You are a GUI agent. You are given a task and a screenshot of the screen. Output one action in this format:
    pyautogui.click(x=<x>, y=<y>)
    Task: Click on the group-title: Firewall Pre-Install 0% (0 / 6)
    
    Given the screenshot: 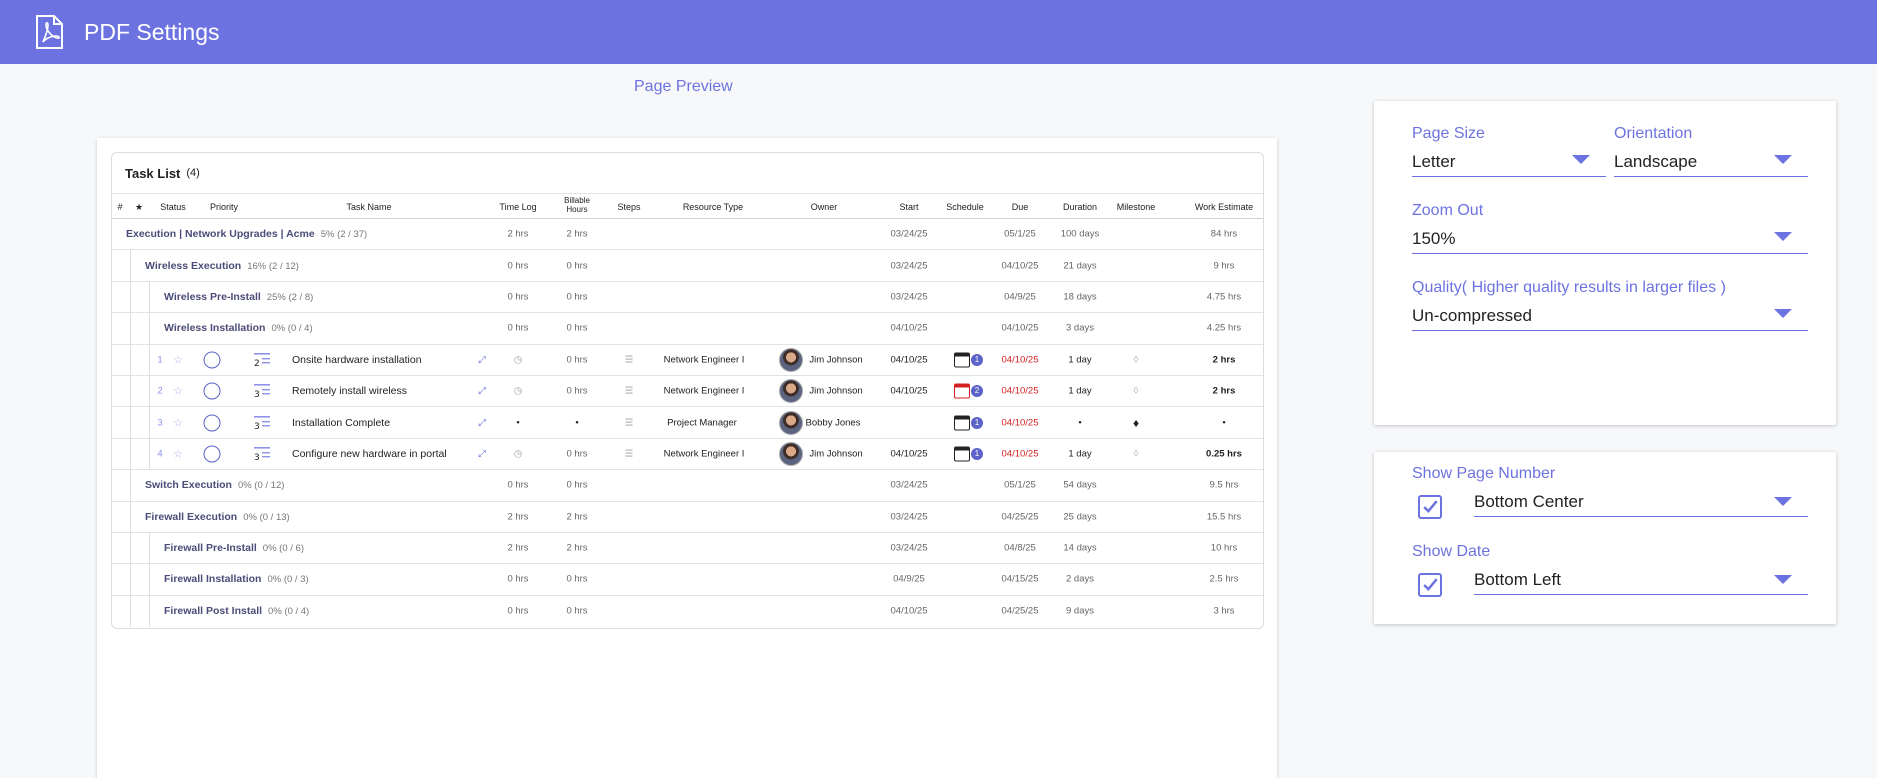 What is the action you would take?
    pyautogui.click(x=234, y=548)
    